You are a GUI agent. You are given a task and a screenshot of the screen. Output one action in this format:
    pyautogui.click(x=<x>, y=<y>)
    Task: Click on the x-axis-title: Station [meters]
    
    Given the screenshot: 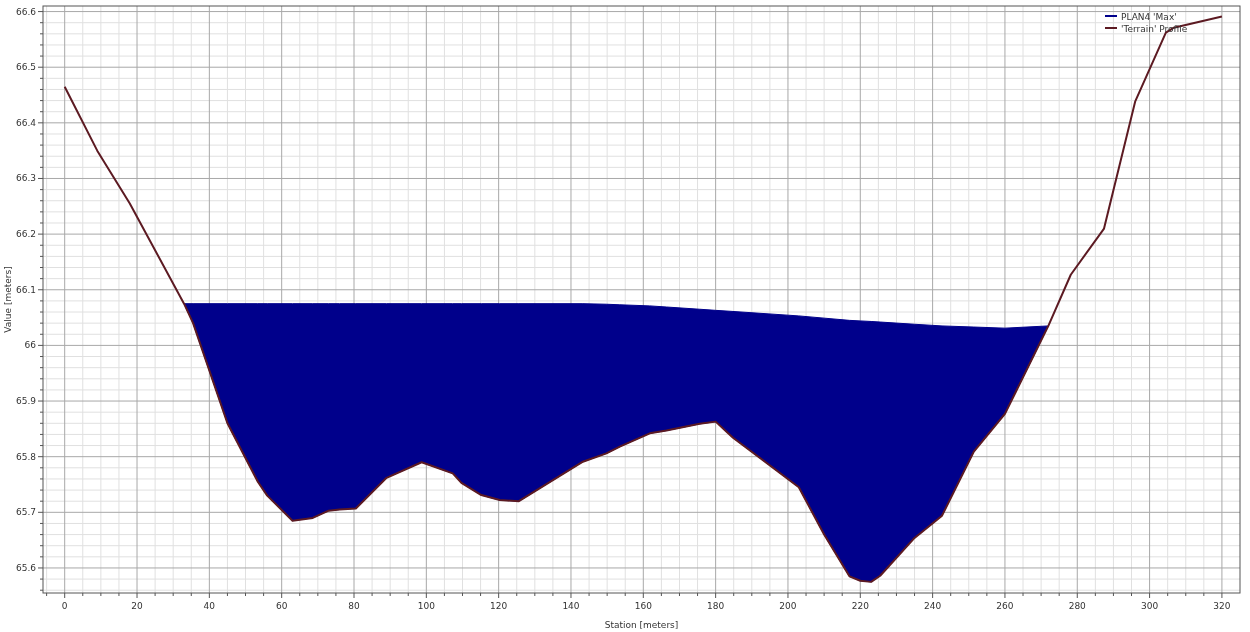 What is the action you would take?
    pyautogui.click(x=641, y=625)
    